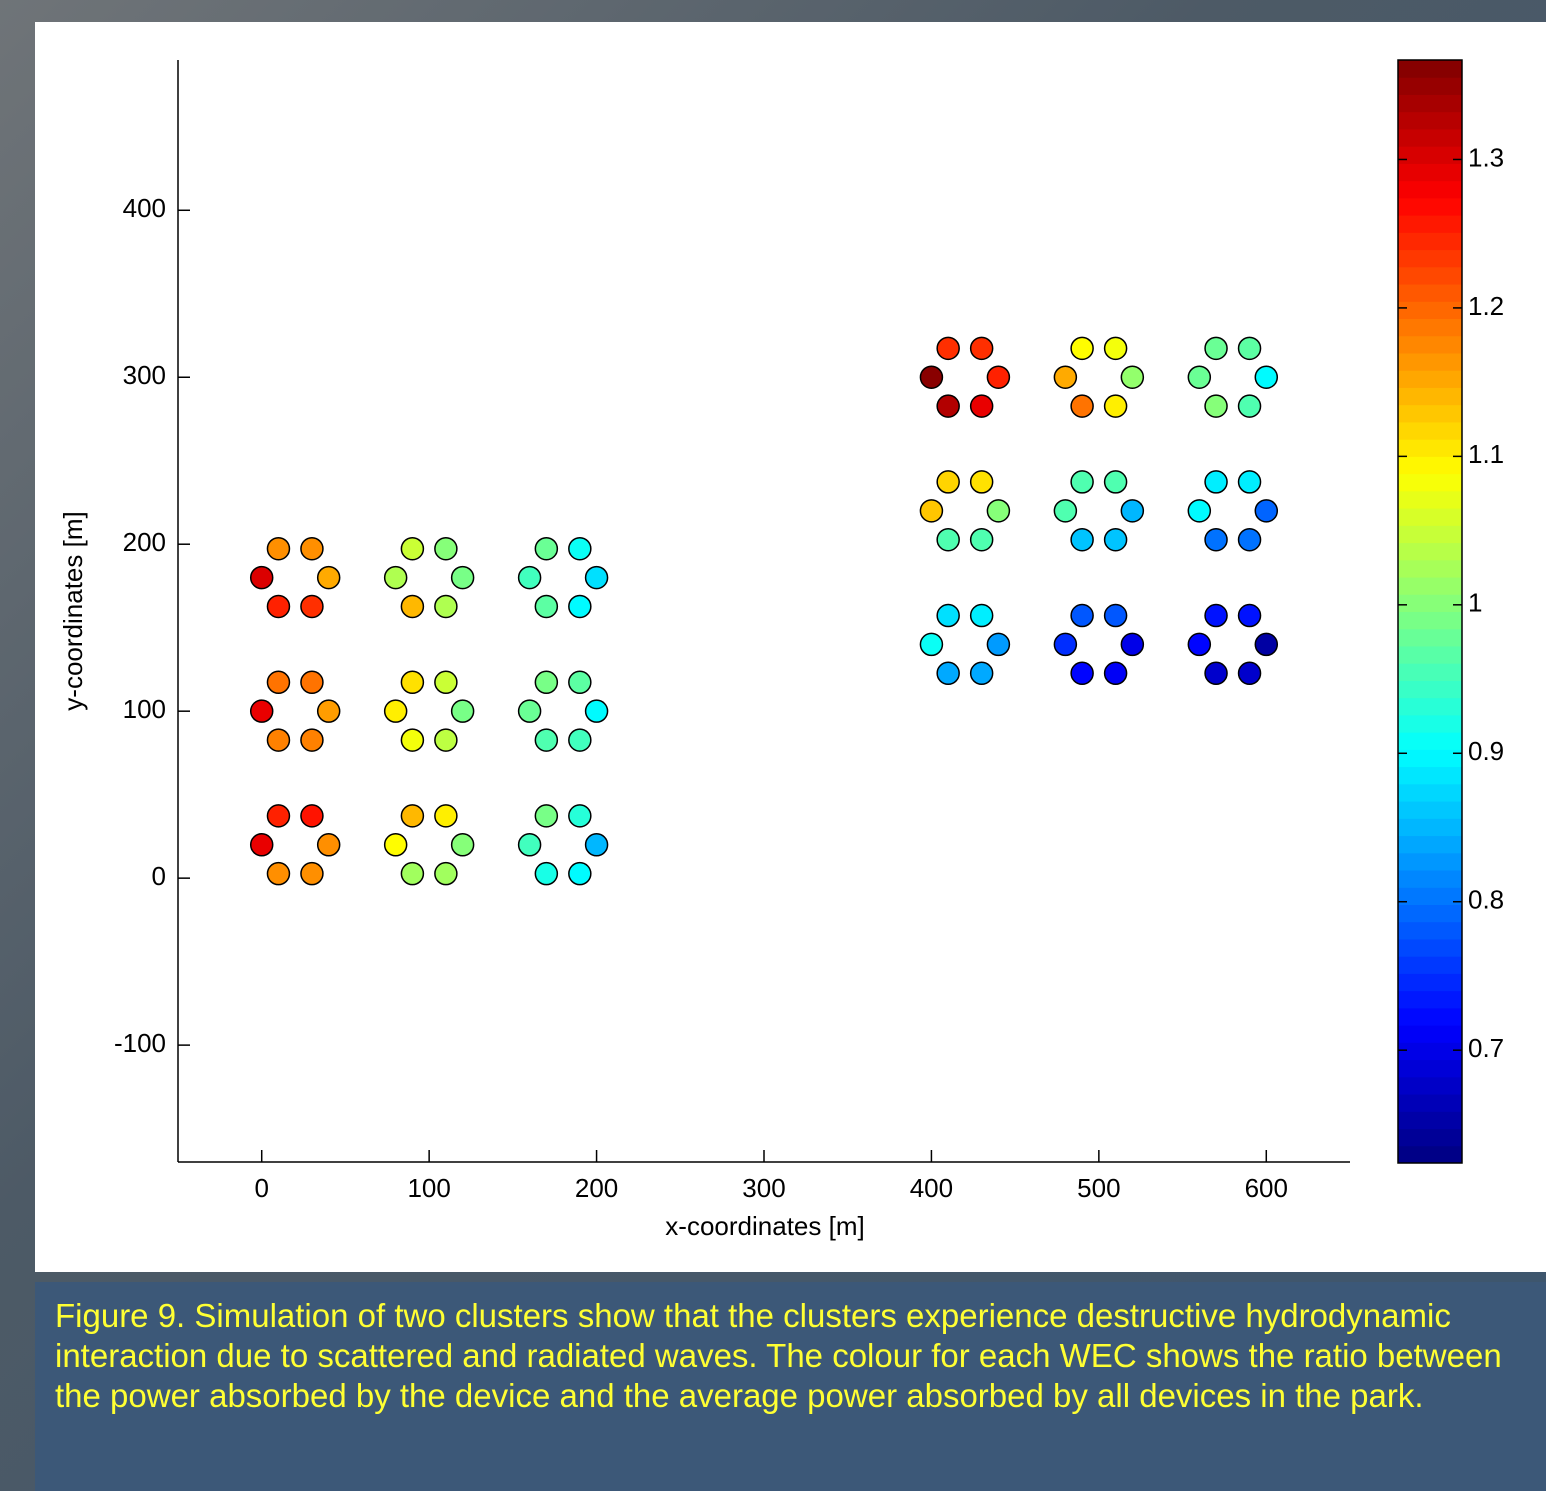 This screenshot has width=1546, height=1491. Describe the element at coordinates (73, 610) in the screenshot. I see `y-axis-label: y-coordinates [m]` at that location.